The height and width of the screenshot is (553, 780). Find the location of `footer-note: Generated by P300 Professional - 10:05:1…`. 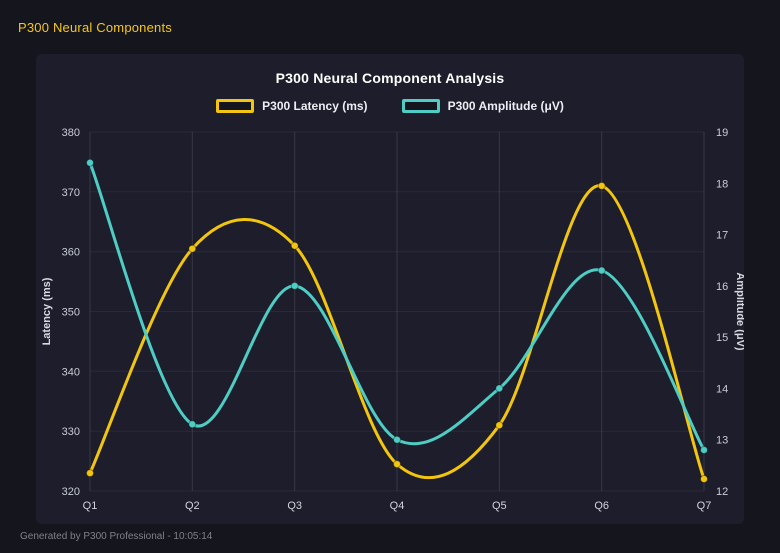

footer-note: Generated by P300 Professional - 10:05:1… is located at coordinates (116, 536).